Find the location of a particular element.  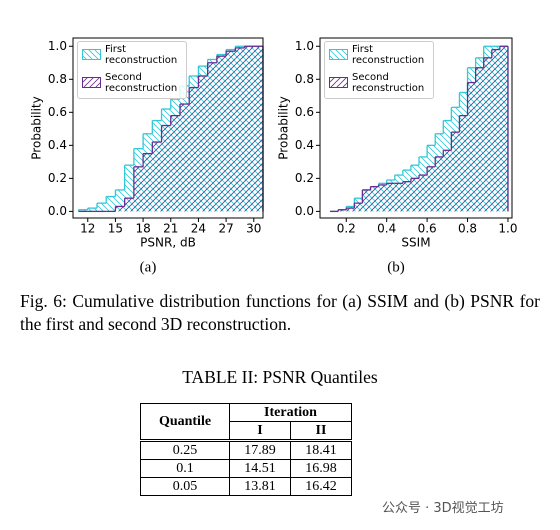

header-cell: I is located at coordinates (260, 431).